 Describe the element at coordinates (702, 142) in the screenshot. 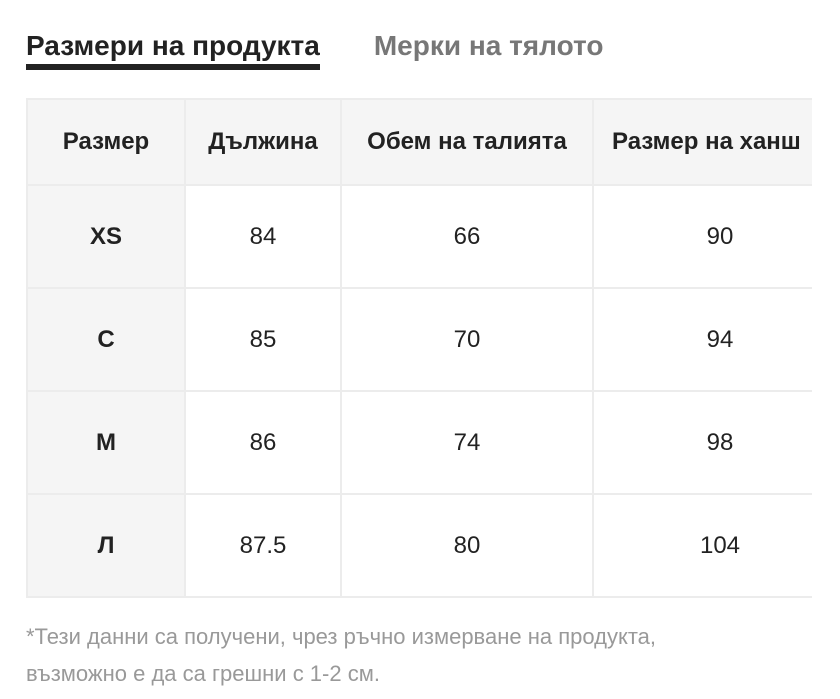

I see `header-hip: Размер на ханш` at that location.